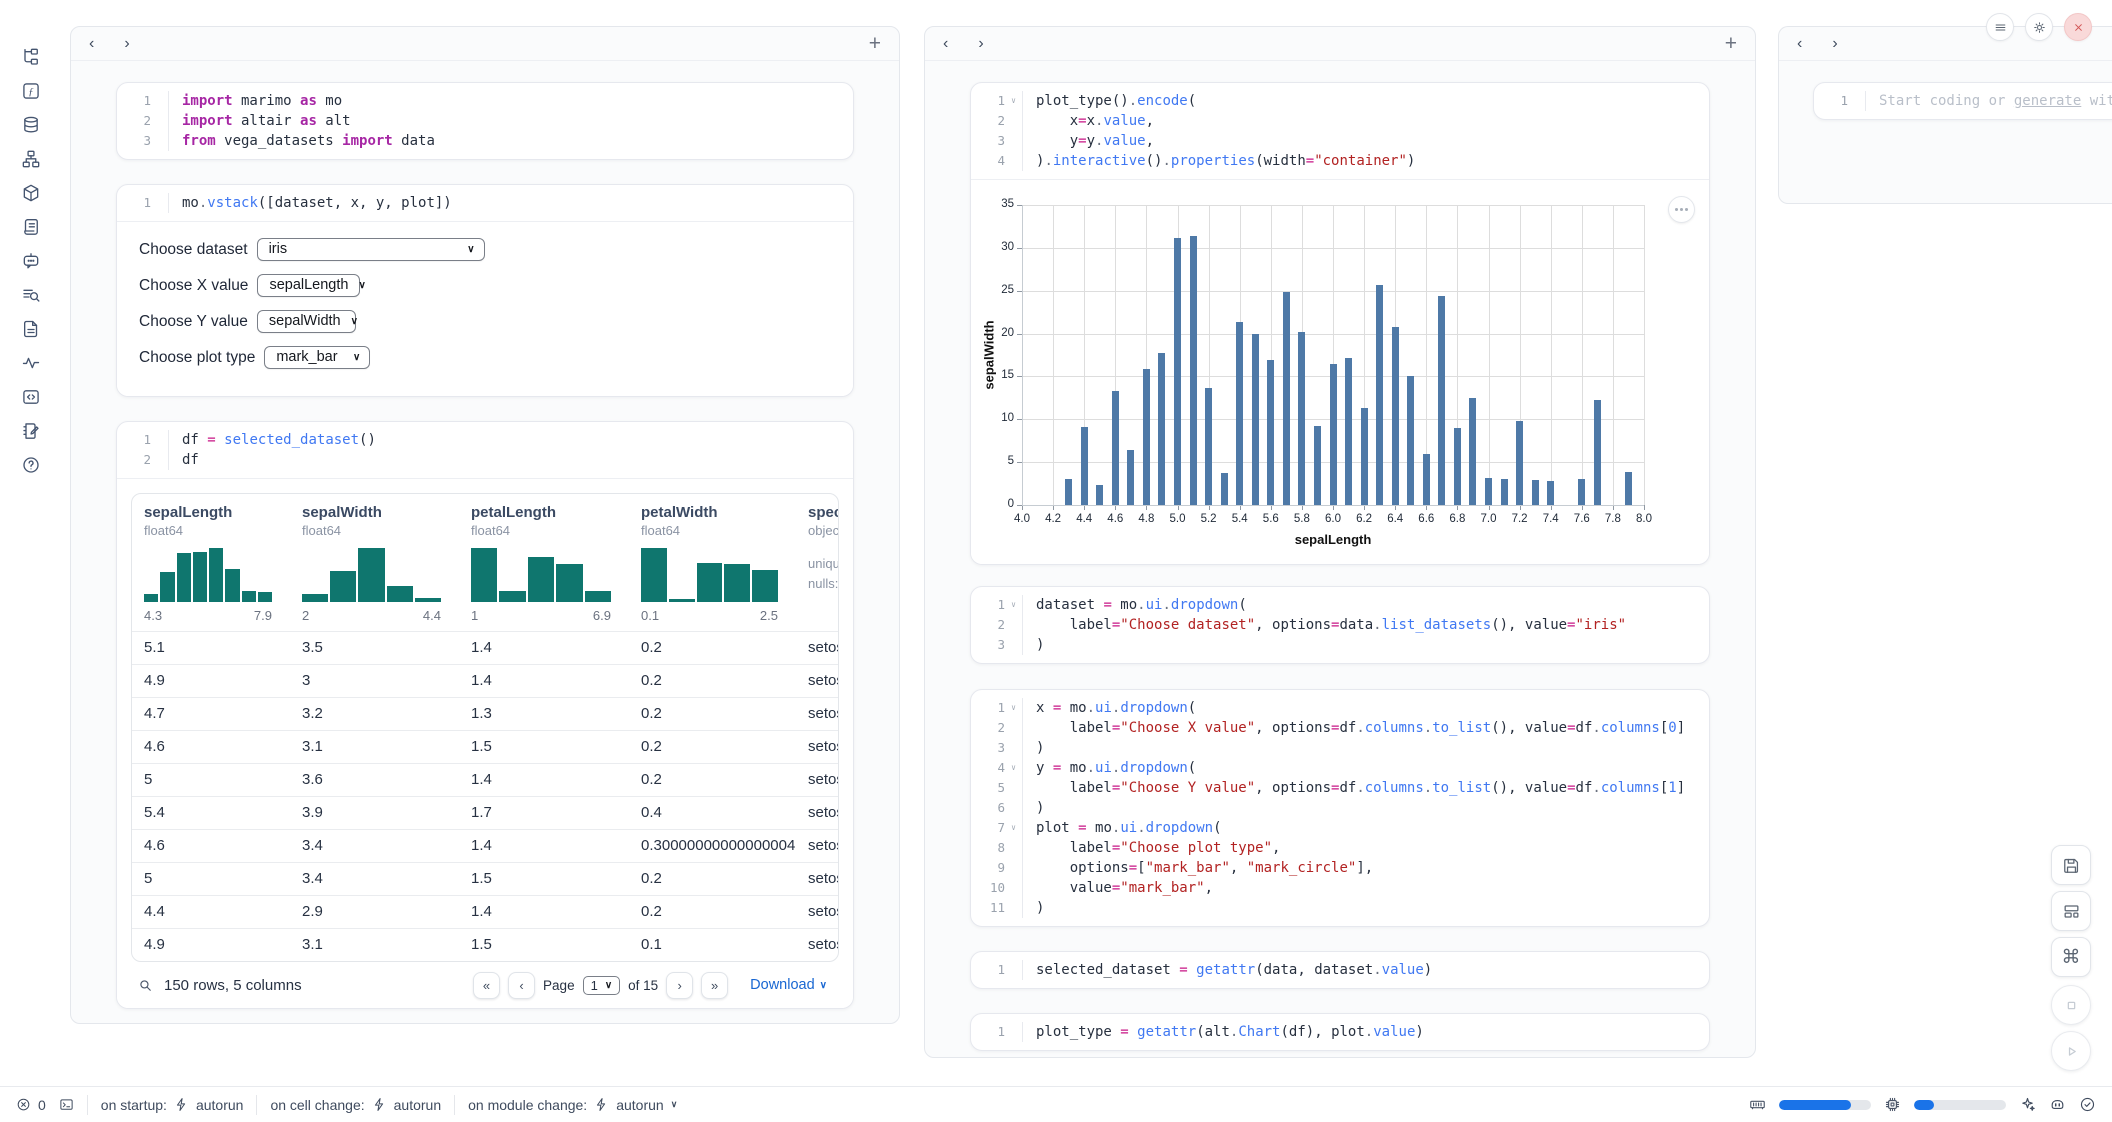 The image size is (2112, 1122). What do you see at coordinates (1365, 888) in the screenshot?
I see `code-text: value="mark_bar",` at bounding box center [1365, 888].